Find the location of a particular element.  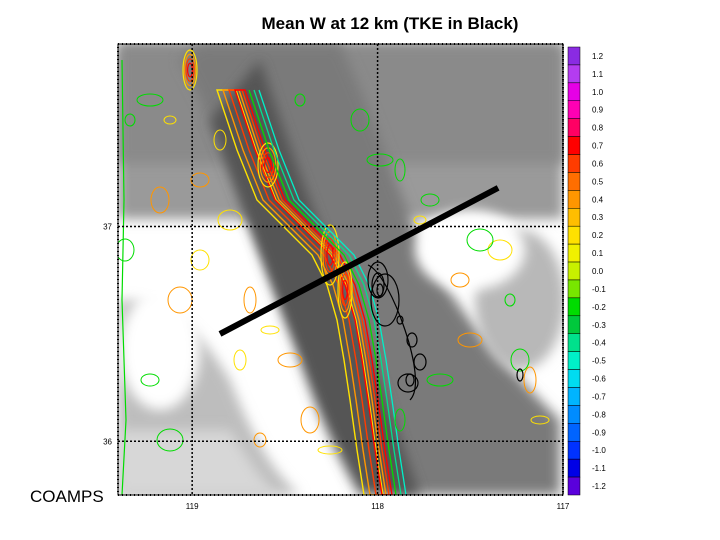

colorbar-label: -1.1 is located at coordinates (599, 468).